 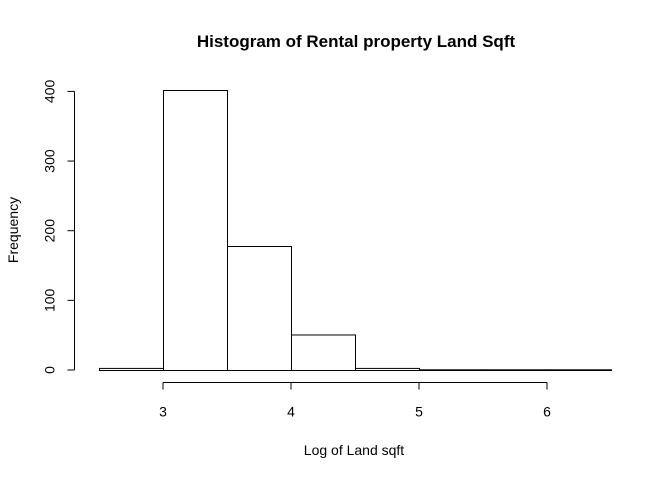 What do you see at coordinates (50, 161) in the screenshot?
I see `y-tick-label: 300` at bounding box center [50, 161].